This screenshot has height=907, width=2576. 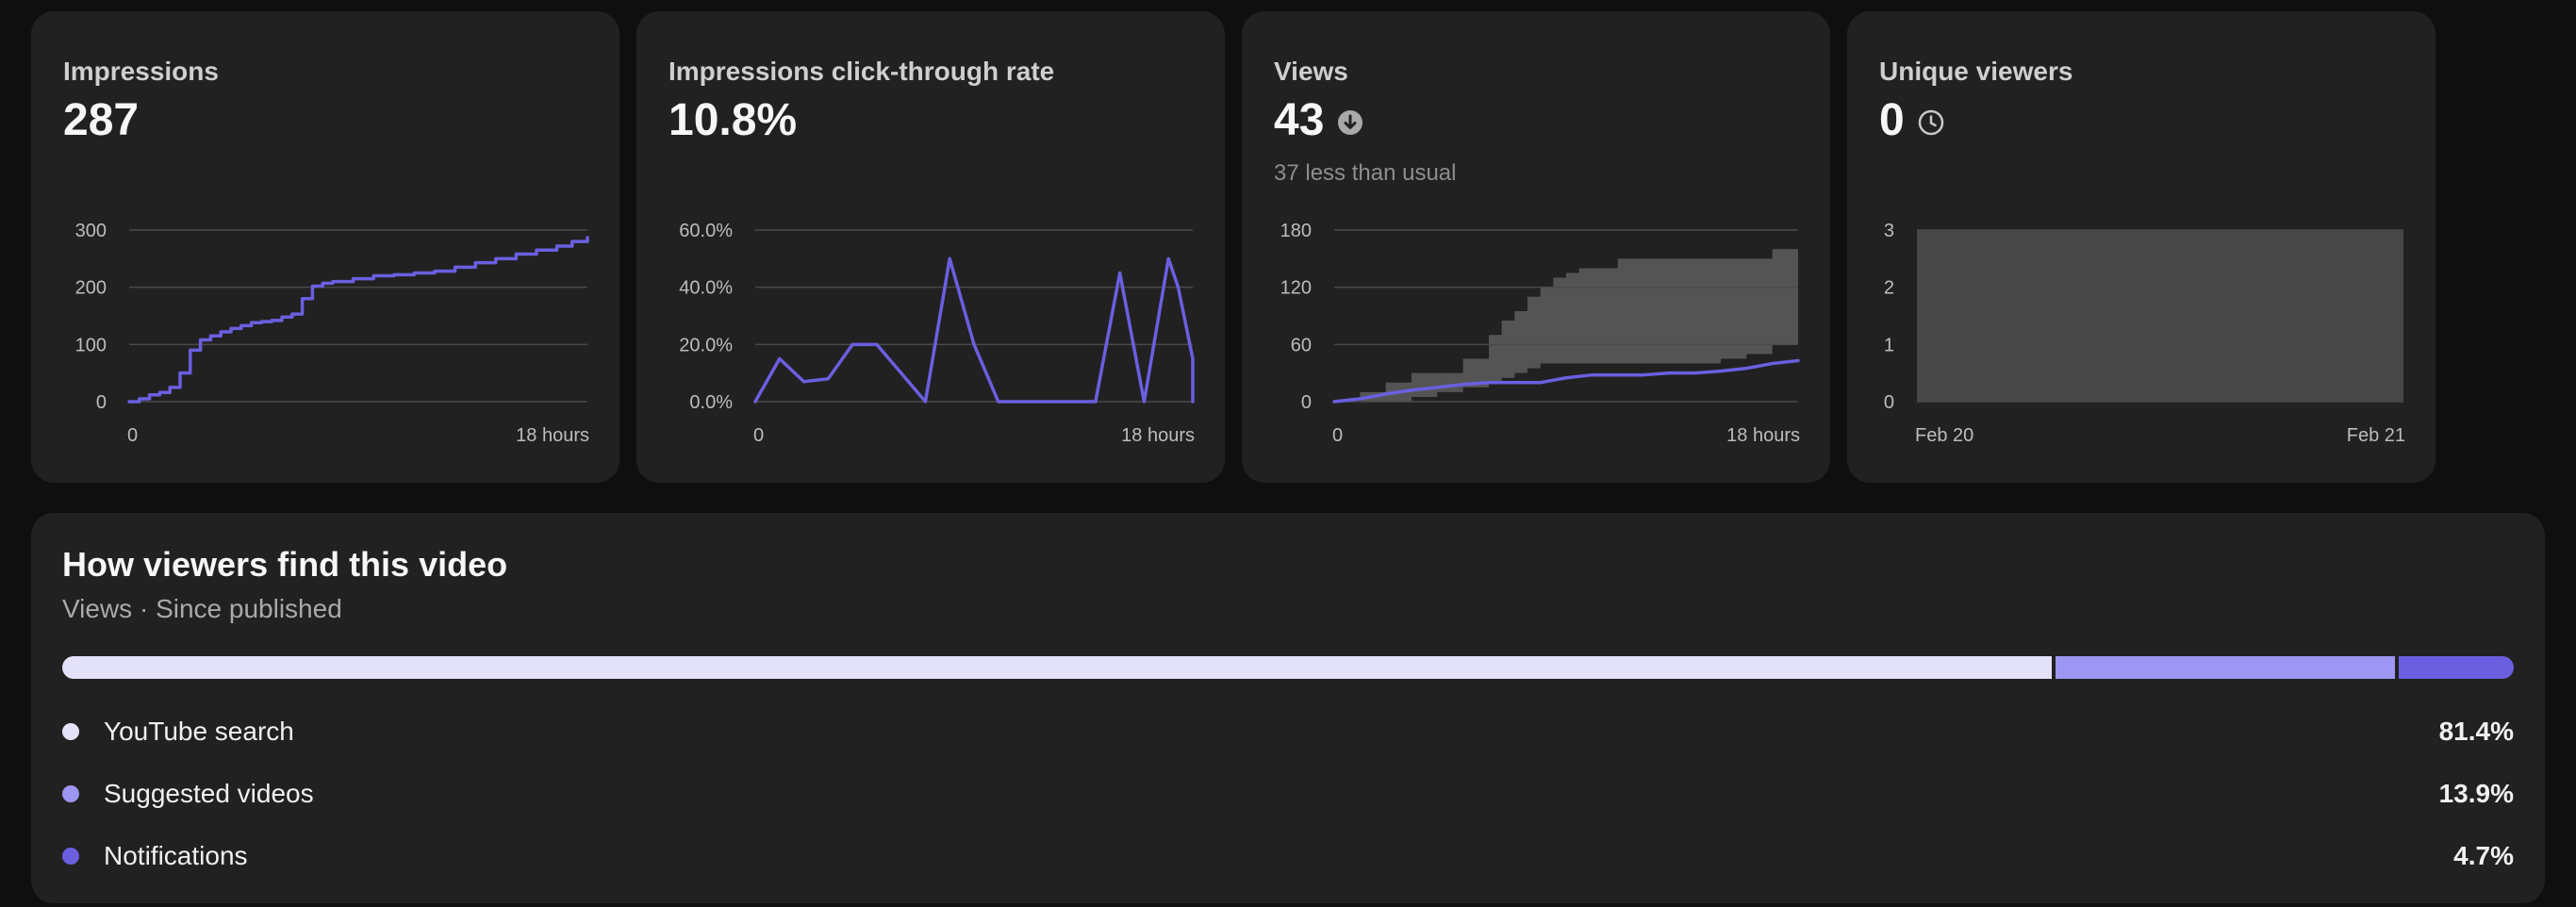 I want to click on unique-viewers-chart: 0 1 2 3 Feb 20 Feb 21, so click(x=2144, y=333).